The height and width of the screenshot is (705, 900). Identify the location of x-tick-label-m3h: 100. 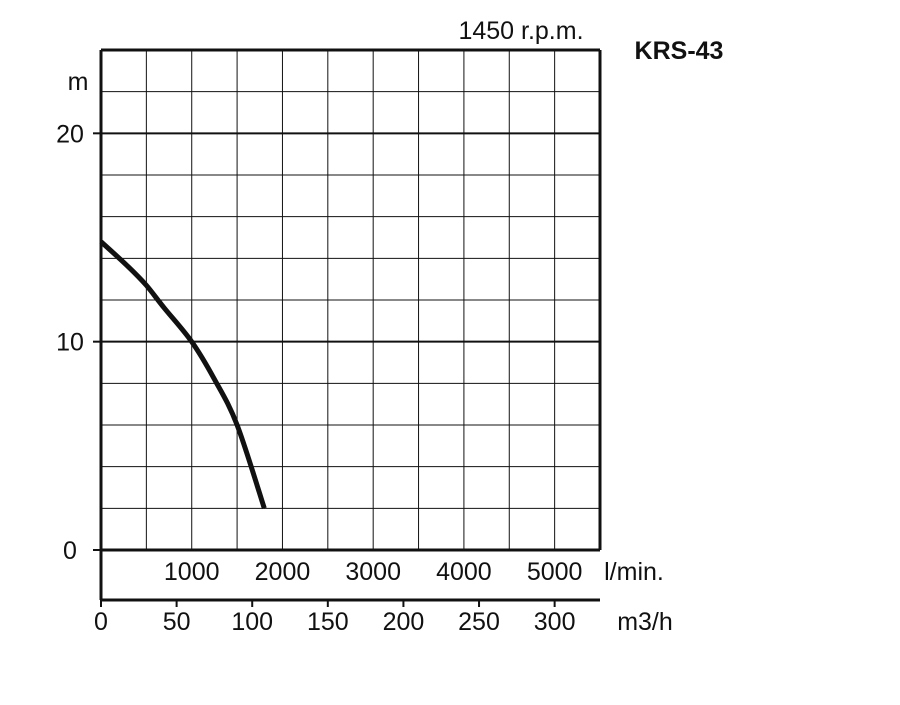
(252, 622).